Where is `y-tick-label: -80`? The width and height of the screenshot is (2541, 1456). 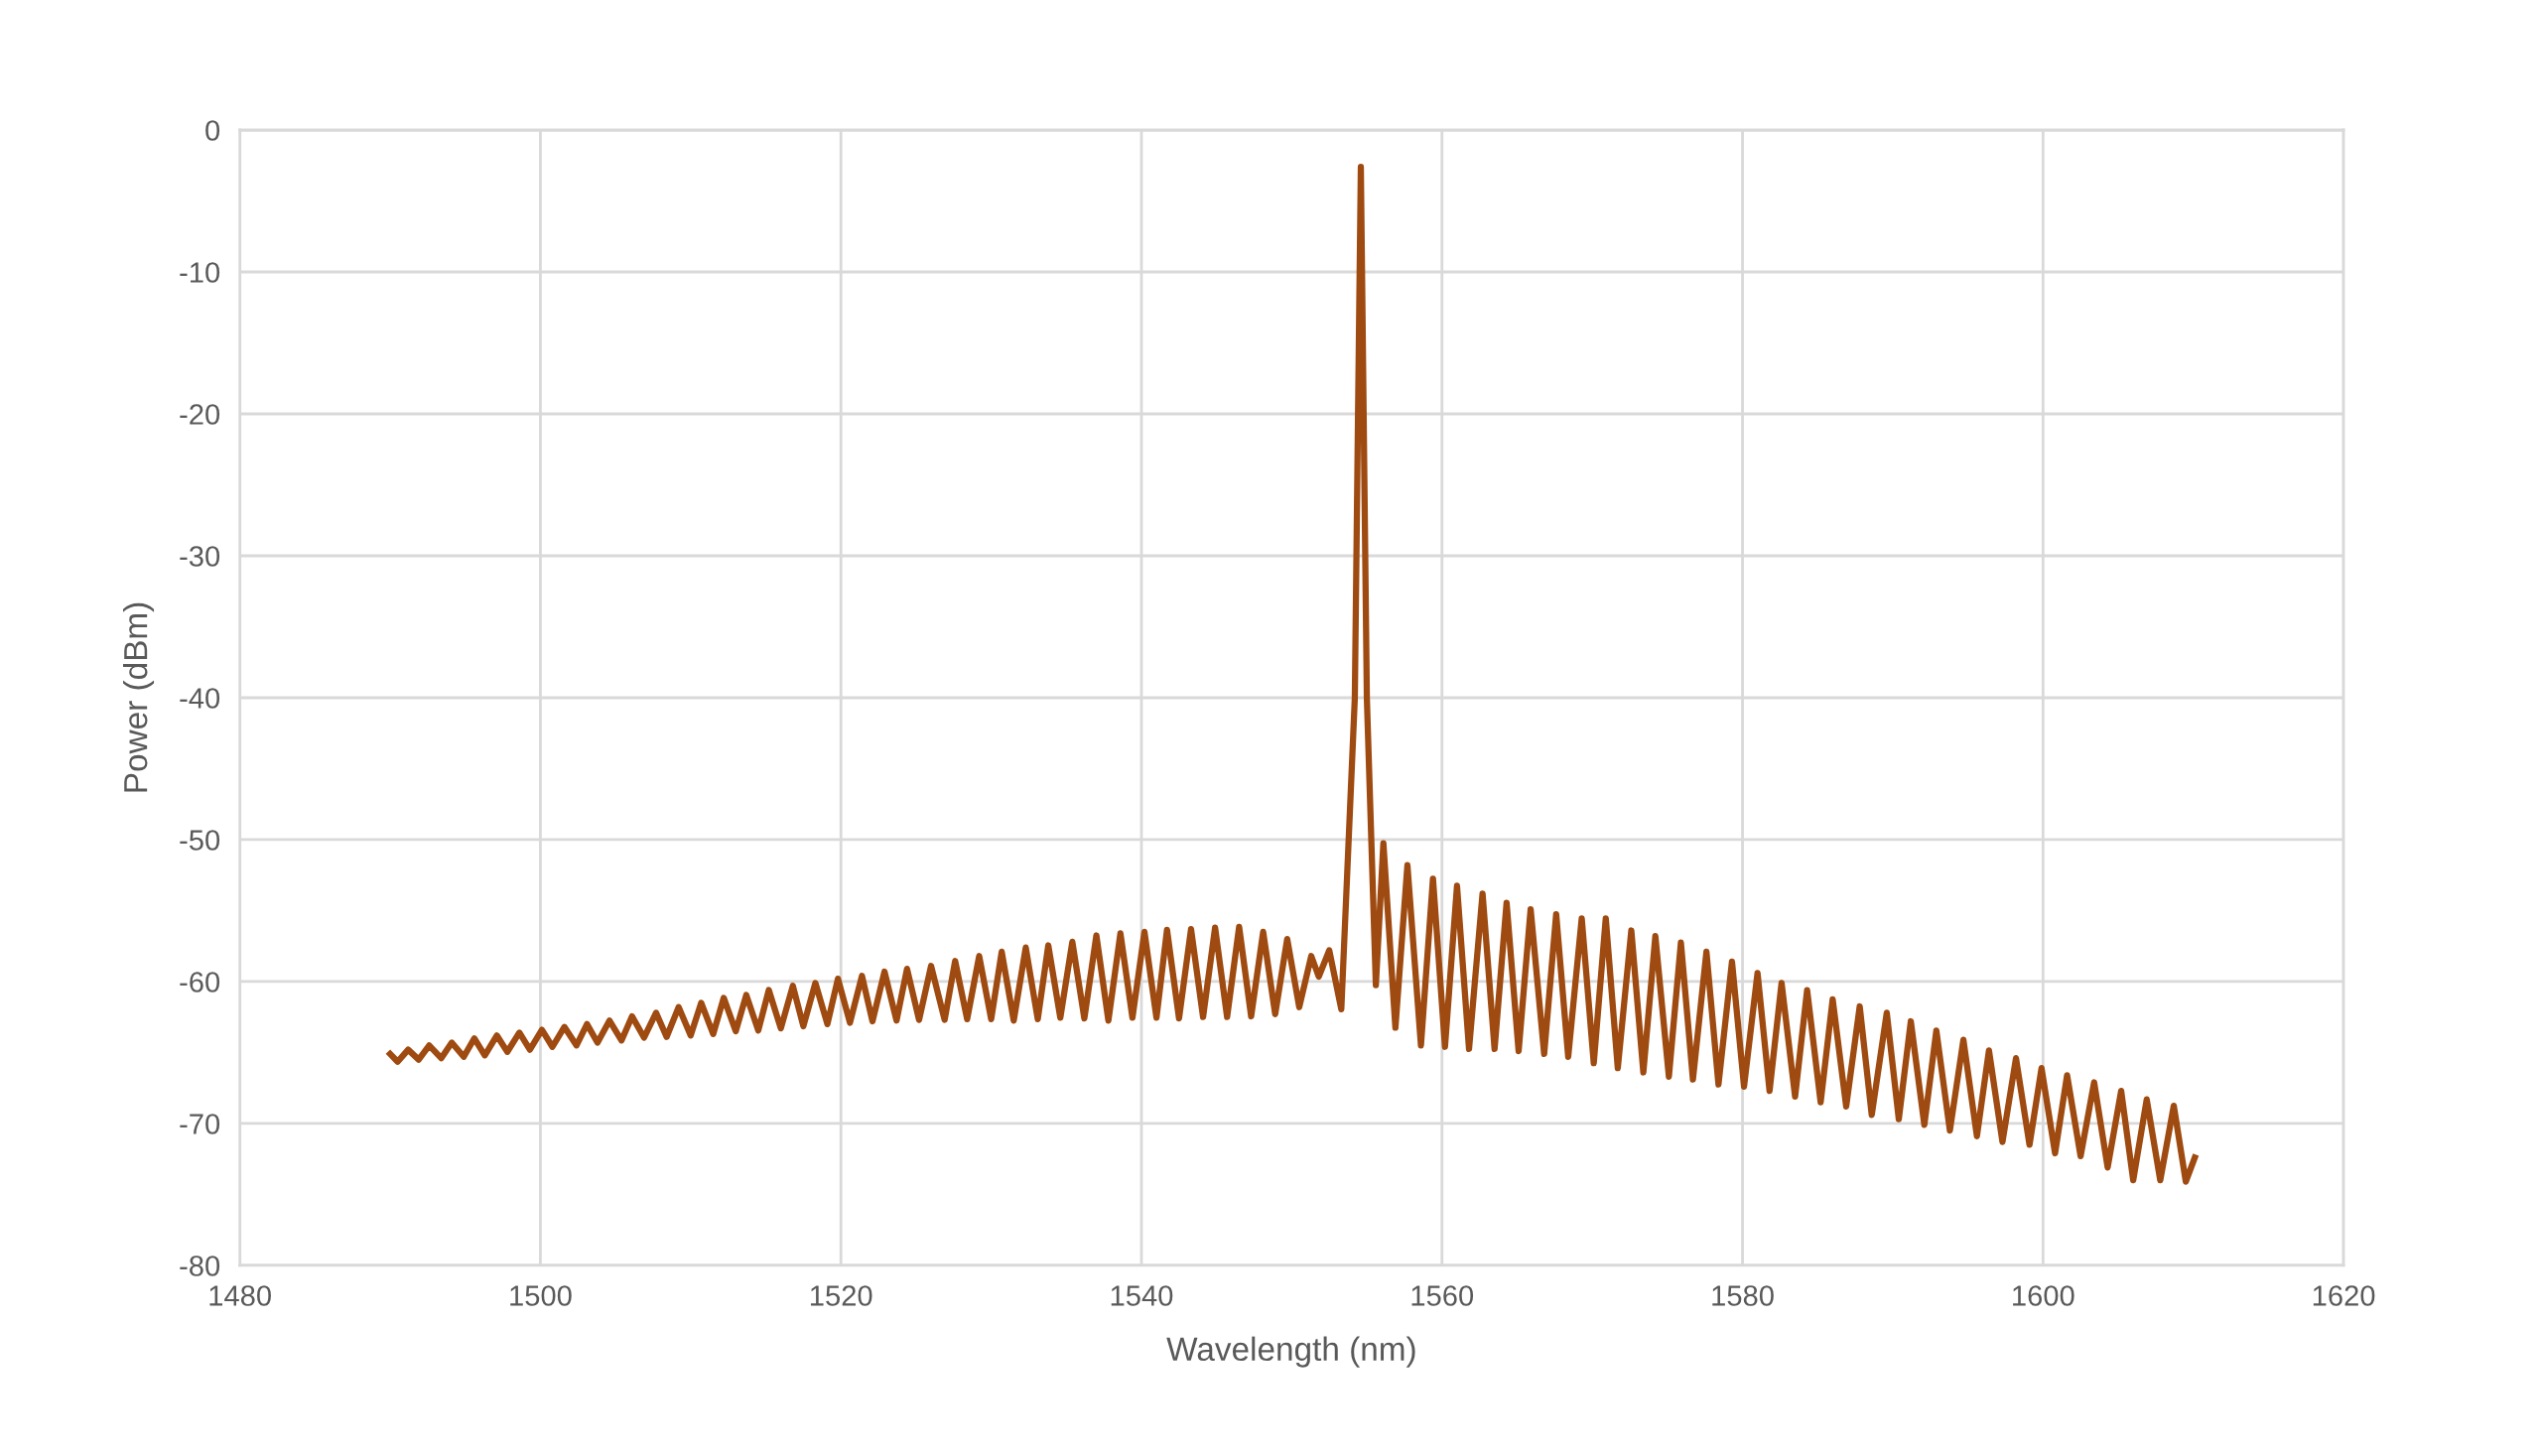 y-tick-label: -80 is located at coordinates (200, 1266).